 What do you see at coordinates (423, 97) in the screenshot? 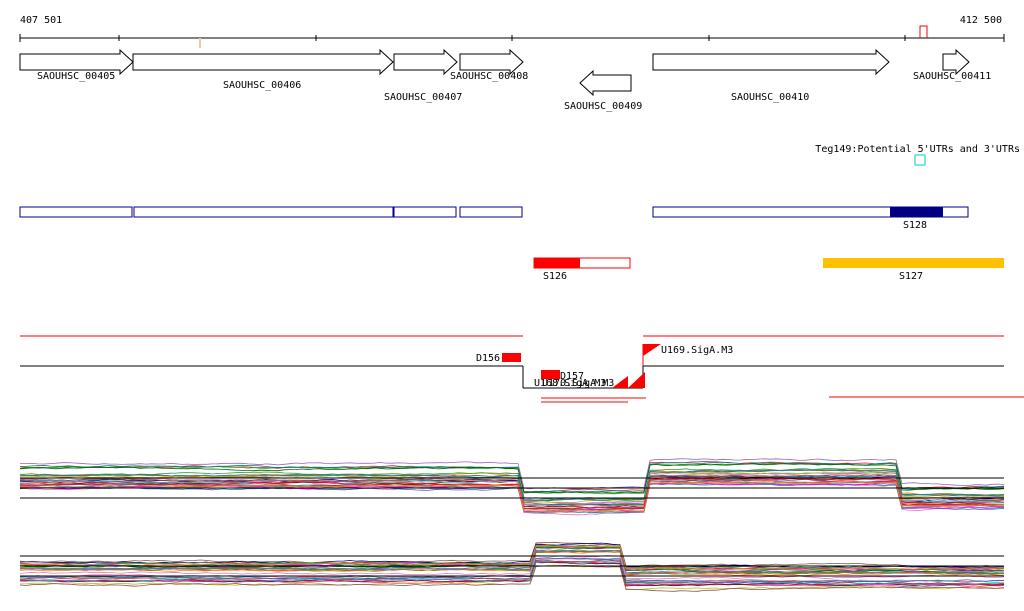
I see `gene-label-00407: SAOUHSC_00407` at bounding box center [423, 97].